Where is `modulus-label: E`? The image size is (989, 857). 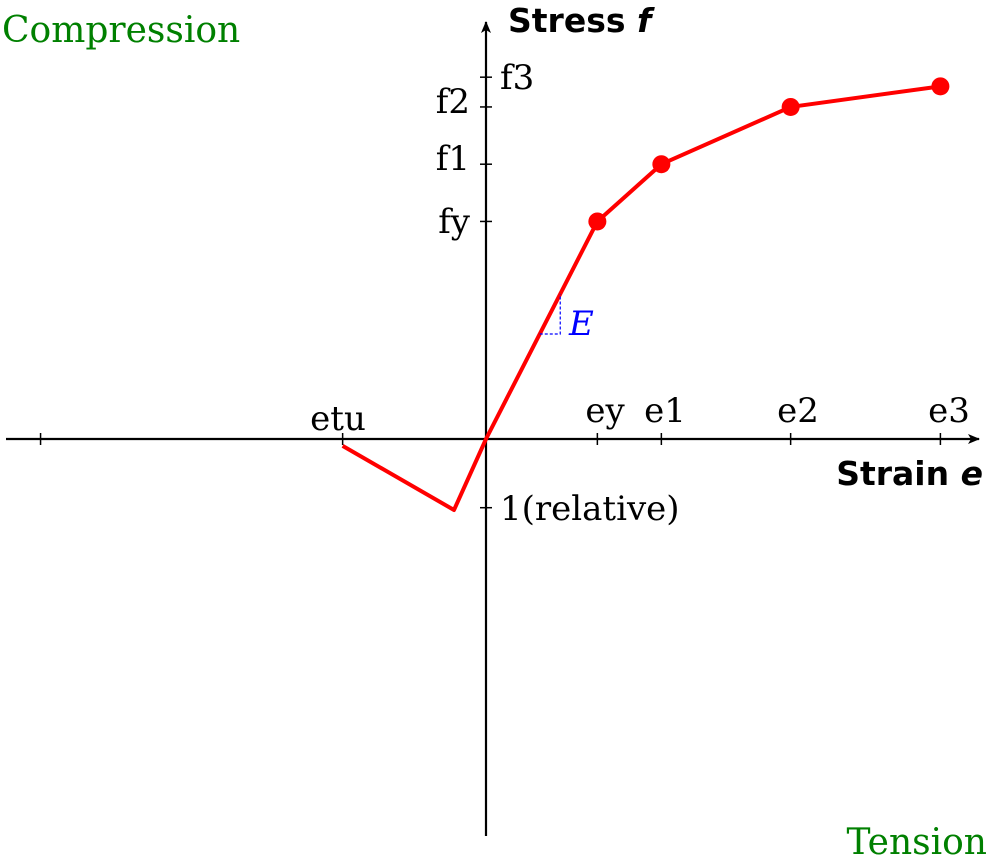 modulus-label: E is located at coordinates (581, 324).